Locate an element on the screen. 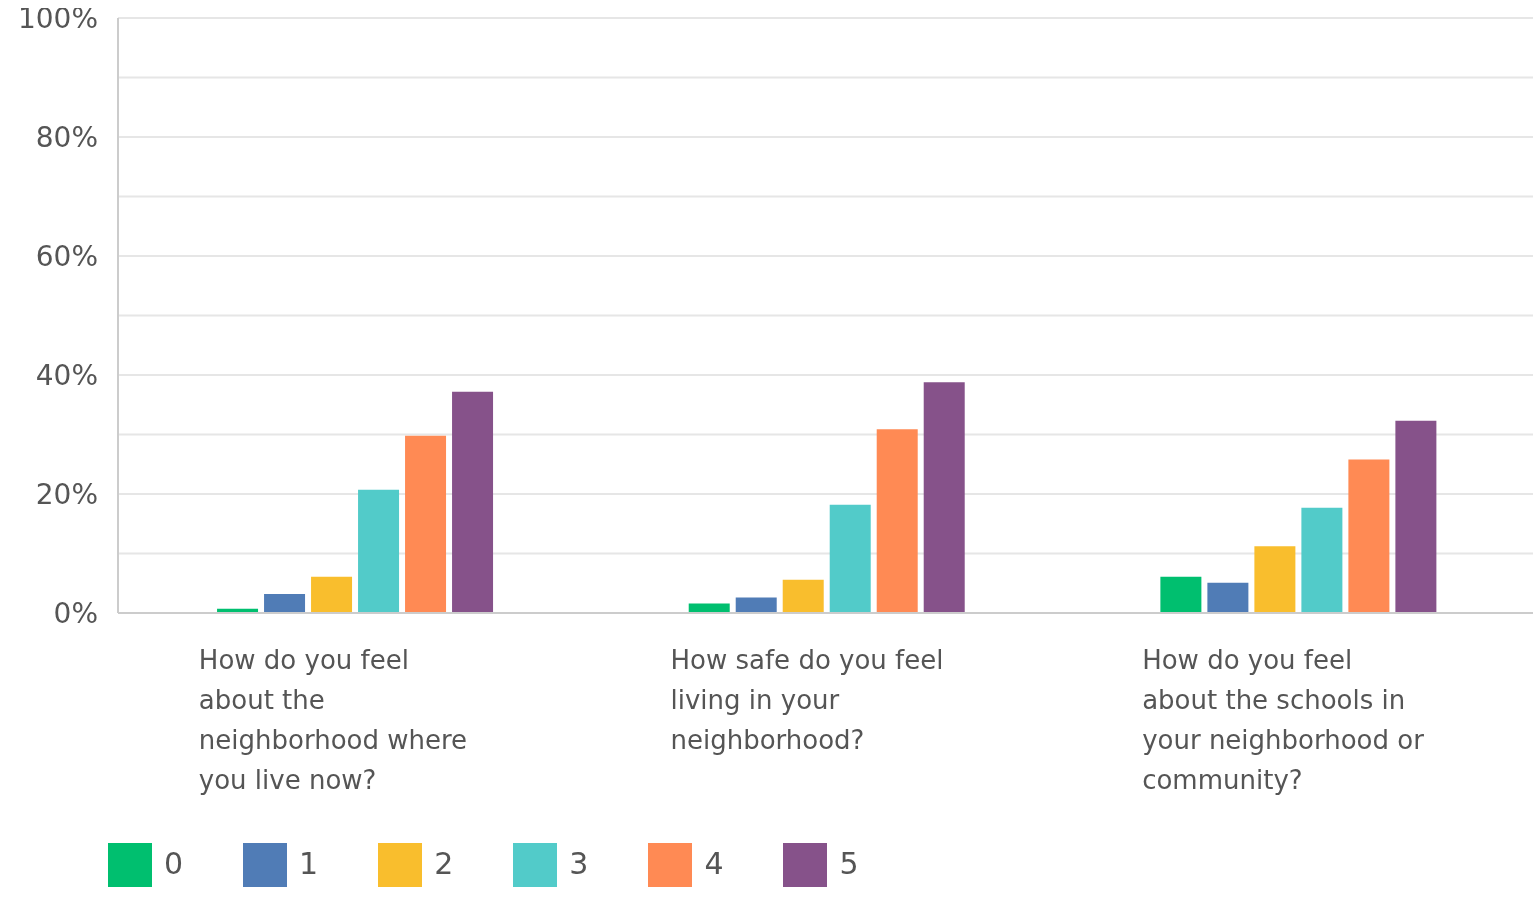  legend-label: 2 is located at coordinates (444, 863).